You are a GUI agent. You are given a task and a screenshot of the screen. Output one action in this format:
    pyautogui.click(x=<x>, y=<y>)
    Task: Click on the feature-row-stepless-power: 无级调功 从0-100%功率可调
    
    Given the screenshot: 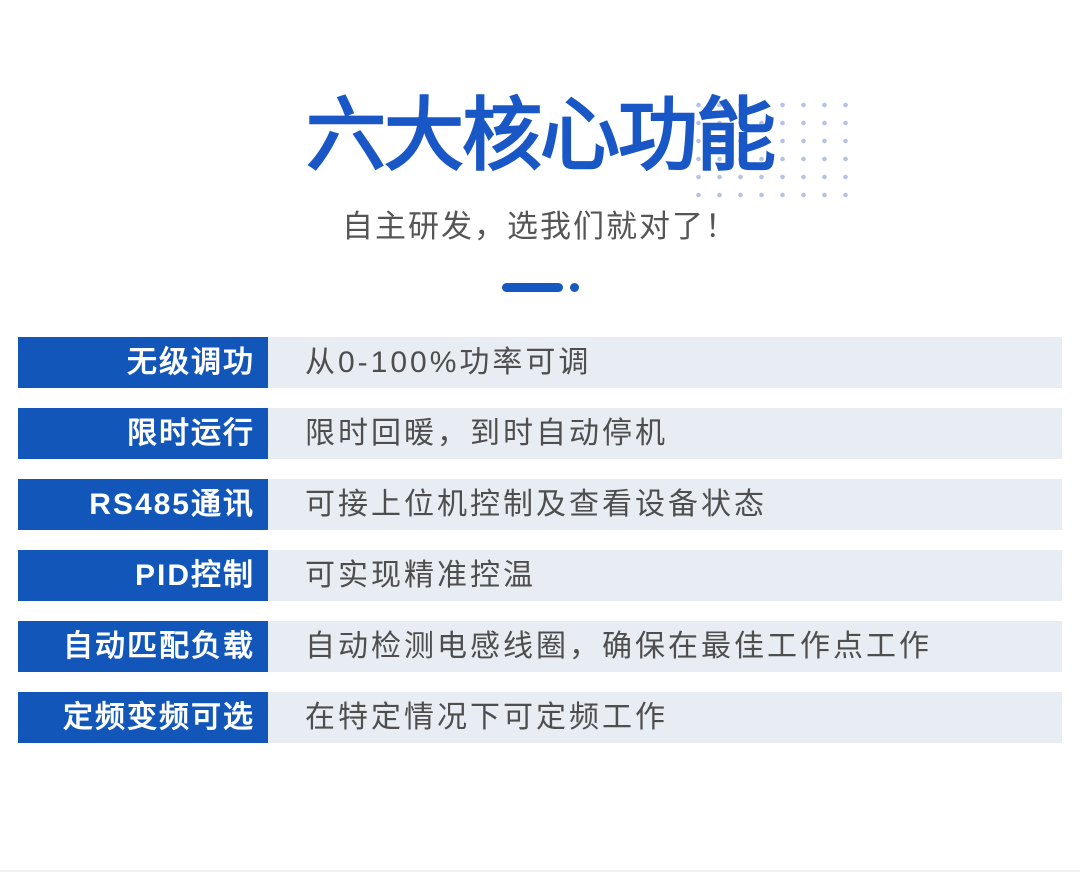 What is the action you would take?
    pyautogui.click(x=540, y=362)
    